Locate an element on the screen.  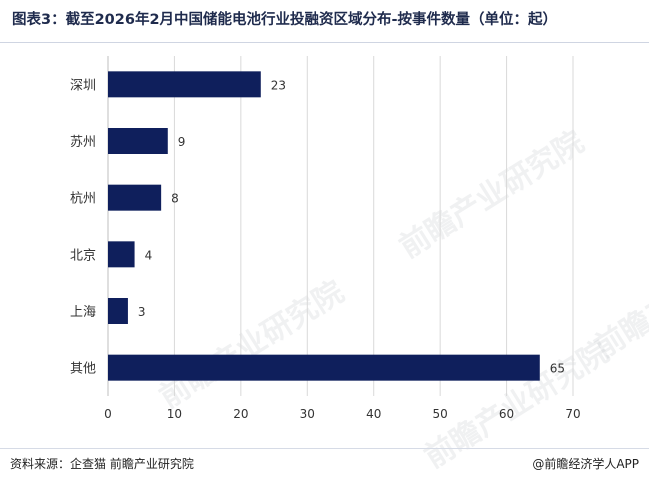
x-tick-label: 60 is located at coordinates (506, 414).